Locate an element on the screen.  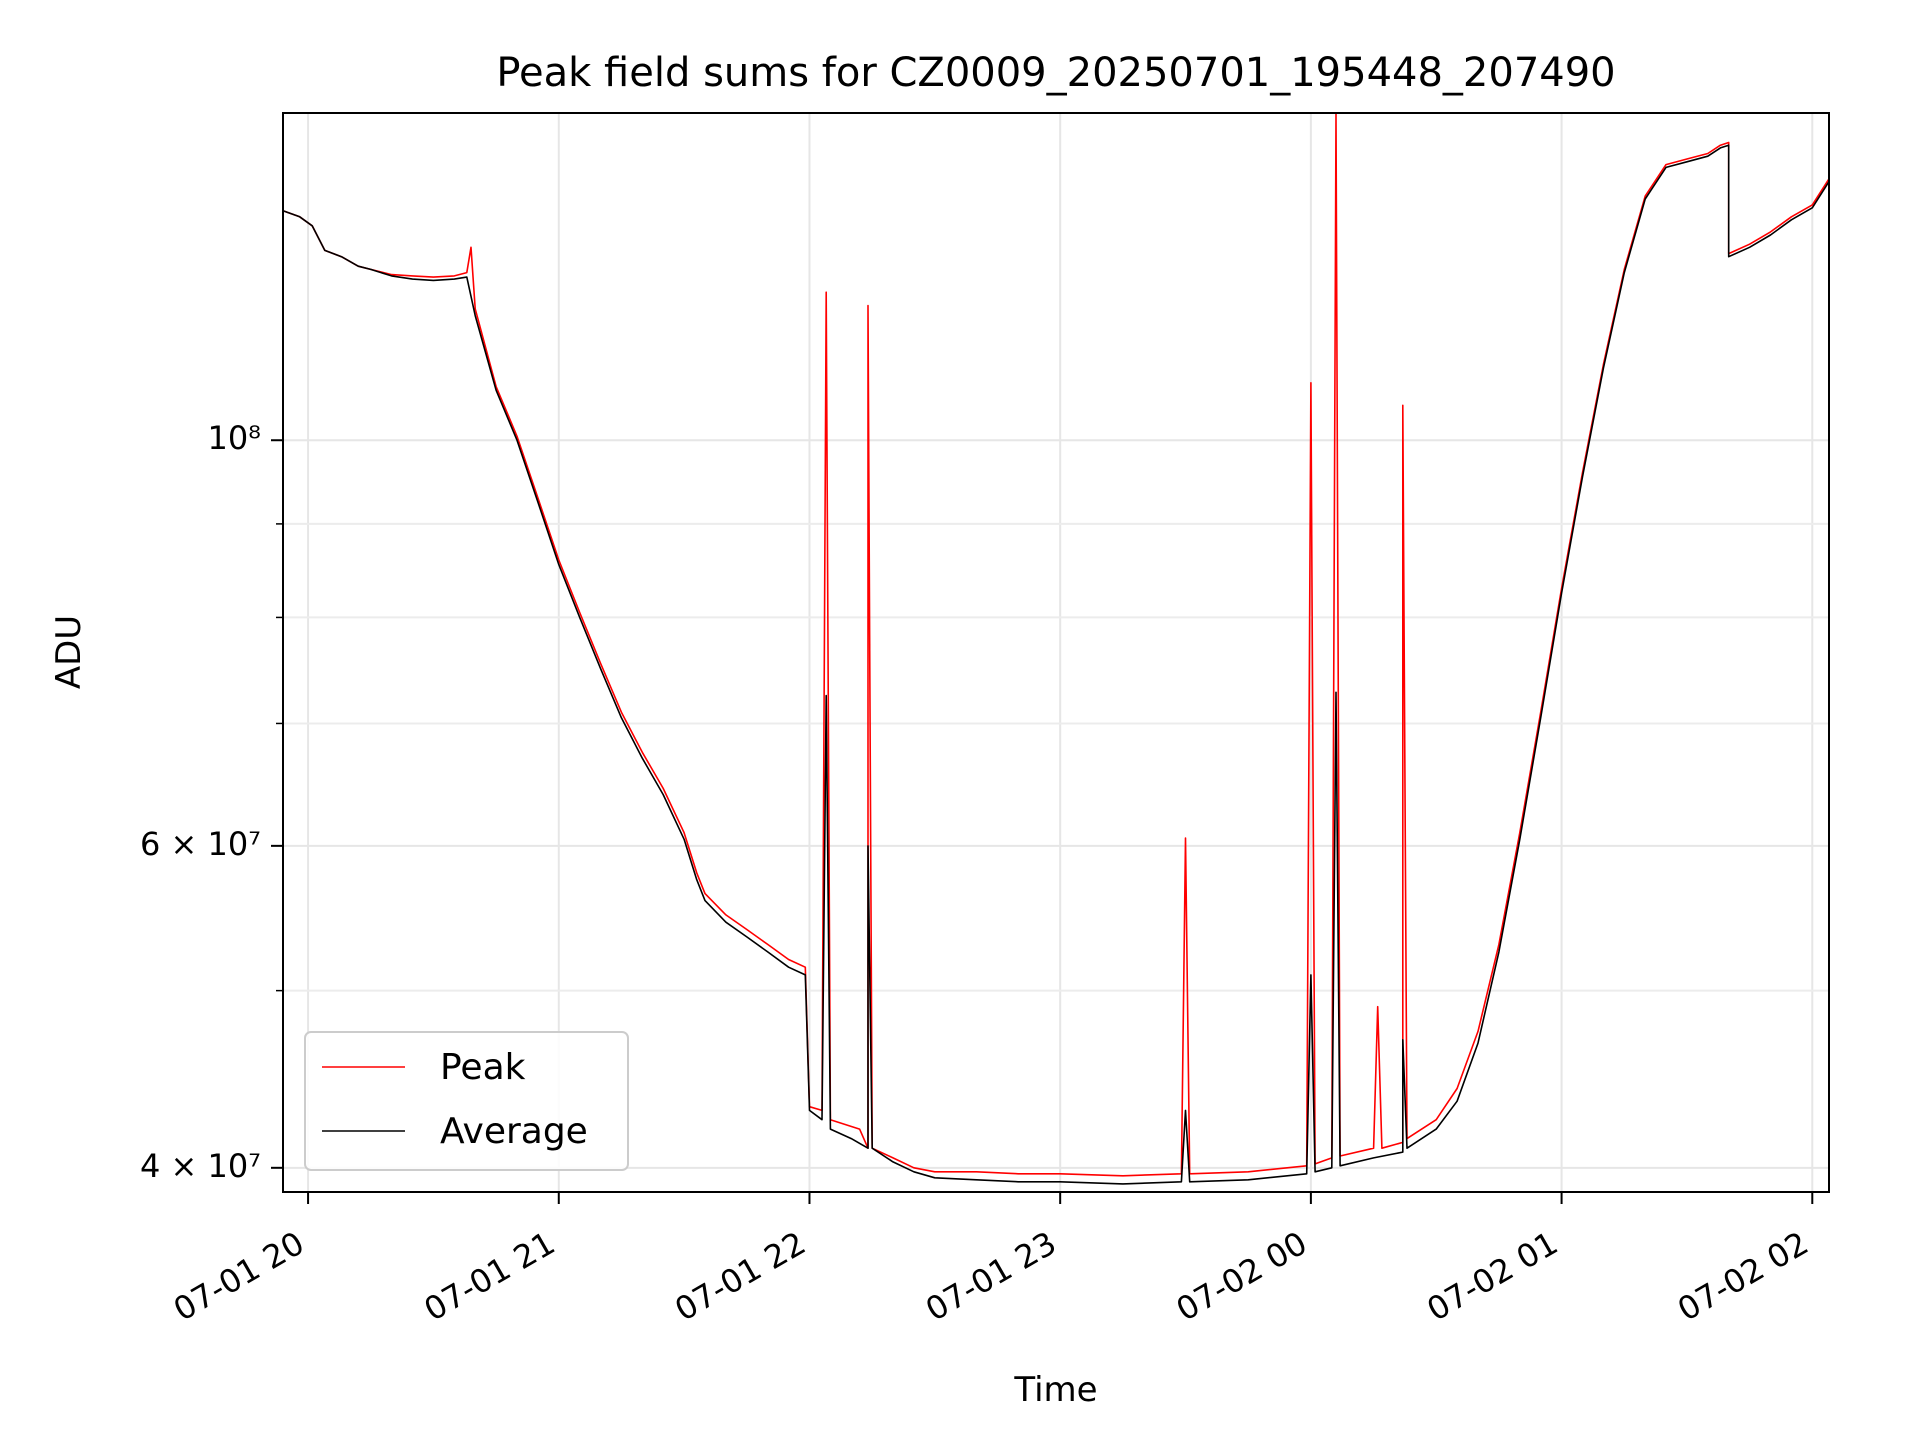
legend: Peak Average is located at coordinates (466, 1101).